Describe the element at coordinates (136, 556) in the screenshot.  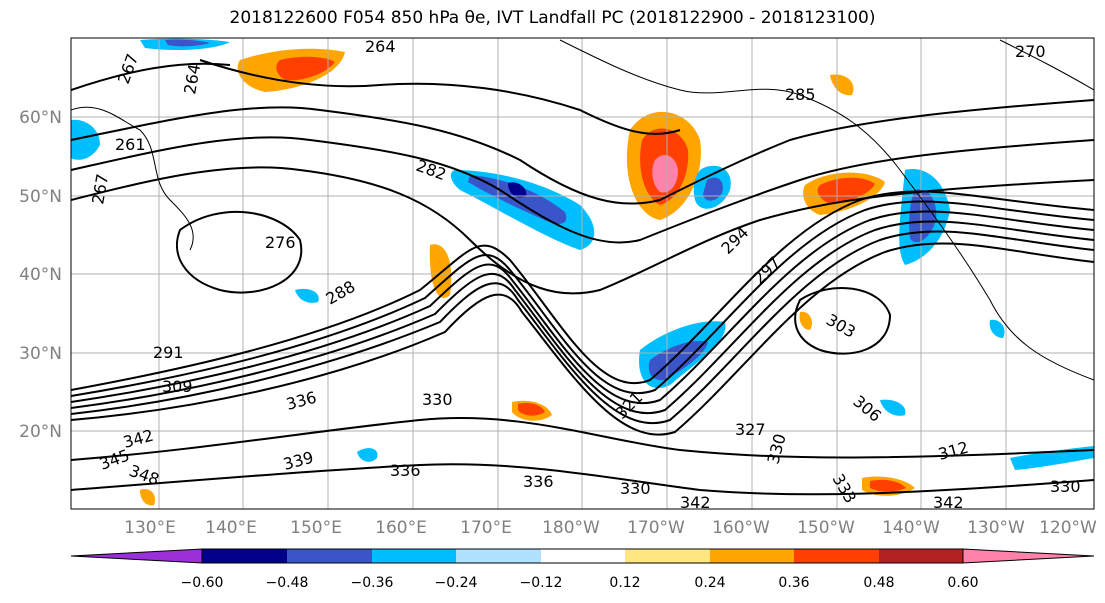
I see `colorbar-extend-left` at that location.